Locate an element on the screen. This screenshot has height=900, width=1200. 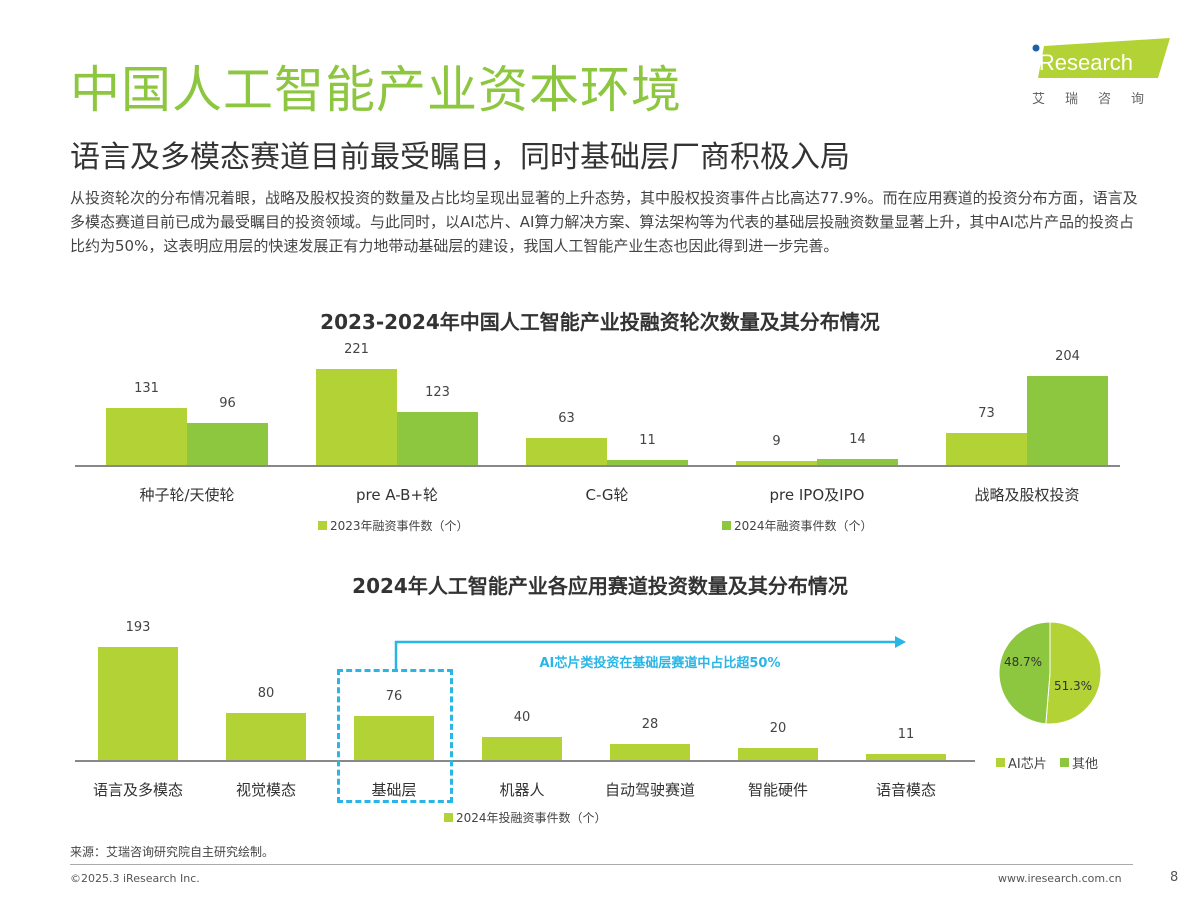
pie-legend-other: 其他 is located at coordinates (1079, 762).